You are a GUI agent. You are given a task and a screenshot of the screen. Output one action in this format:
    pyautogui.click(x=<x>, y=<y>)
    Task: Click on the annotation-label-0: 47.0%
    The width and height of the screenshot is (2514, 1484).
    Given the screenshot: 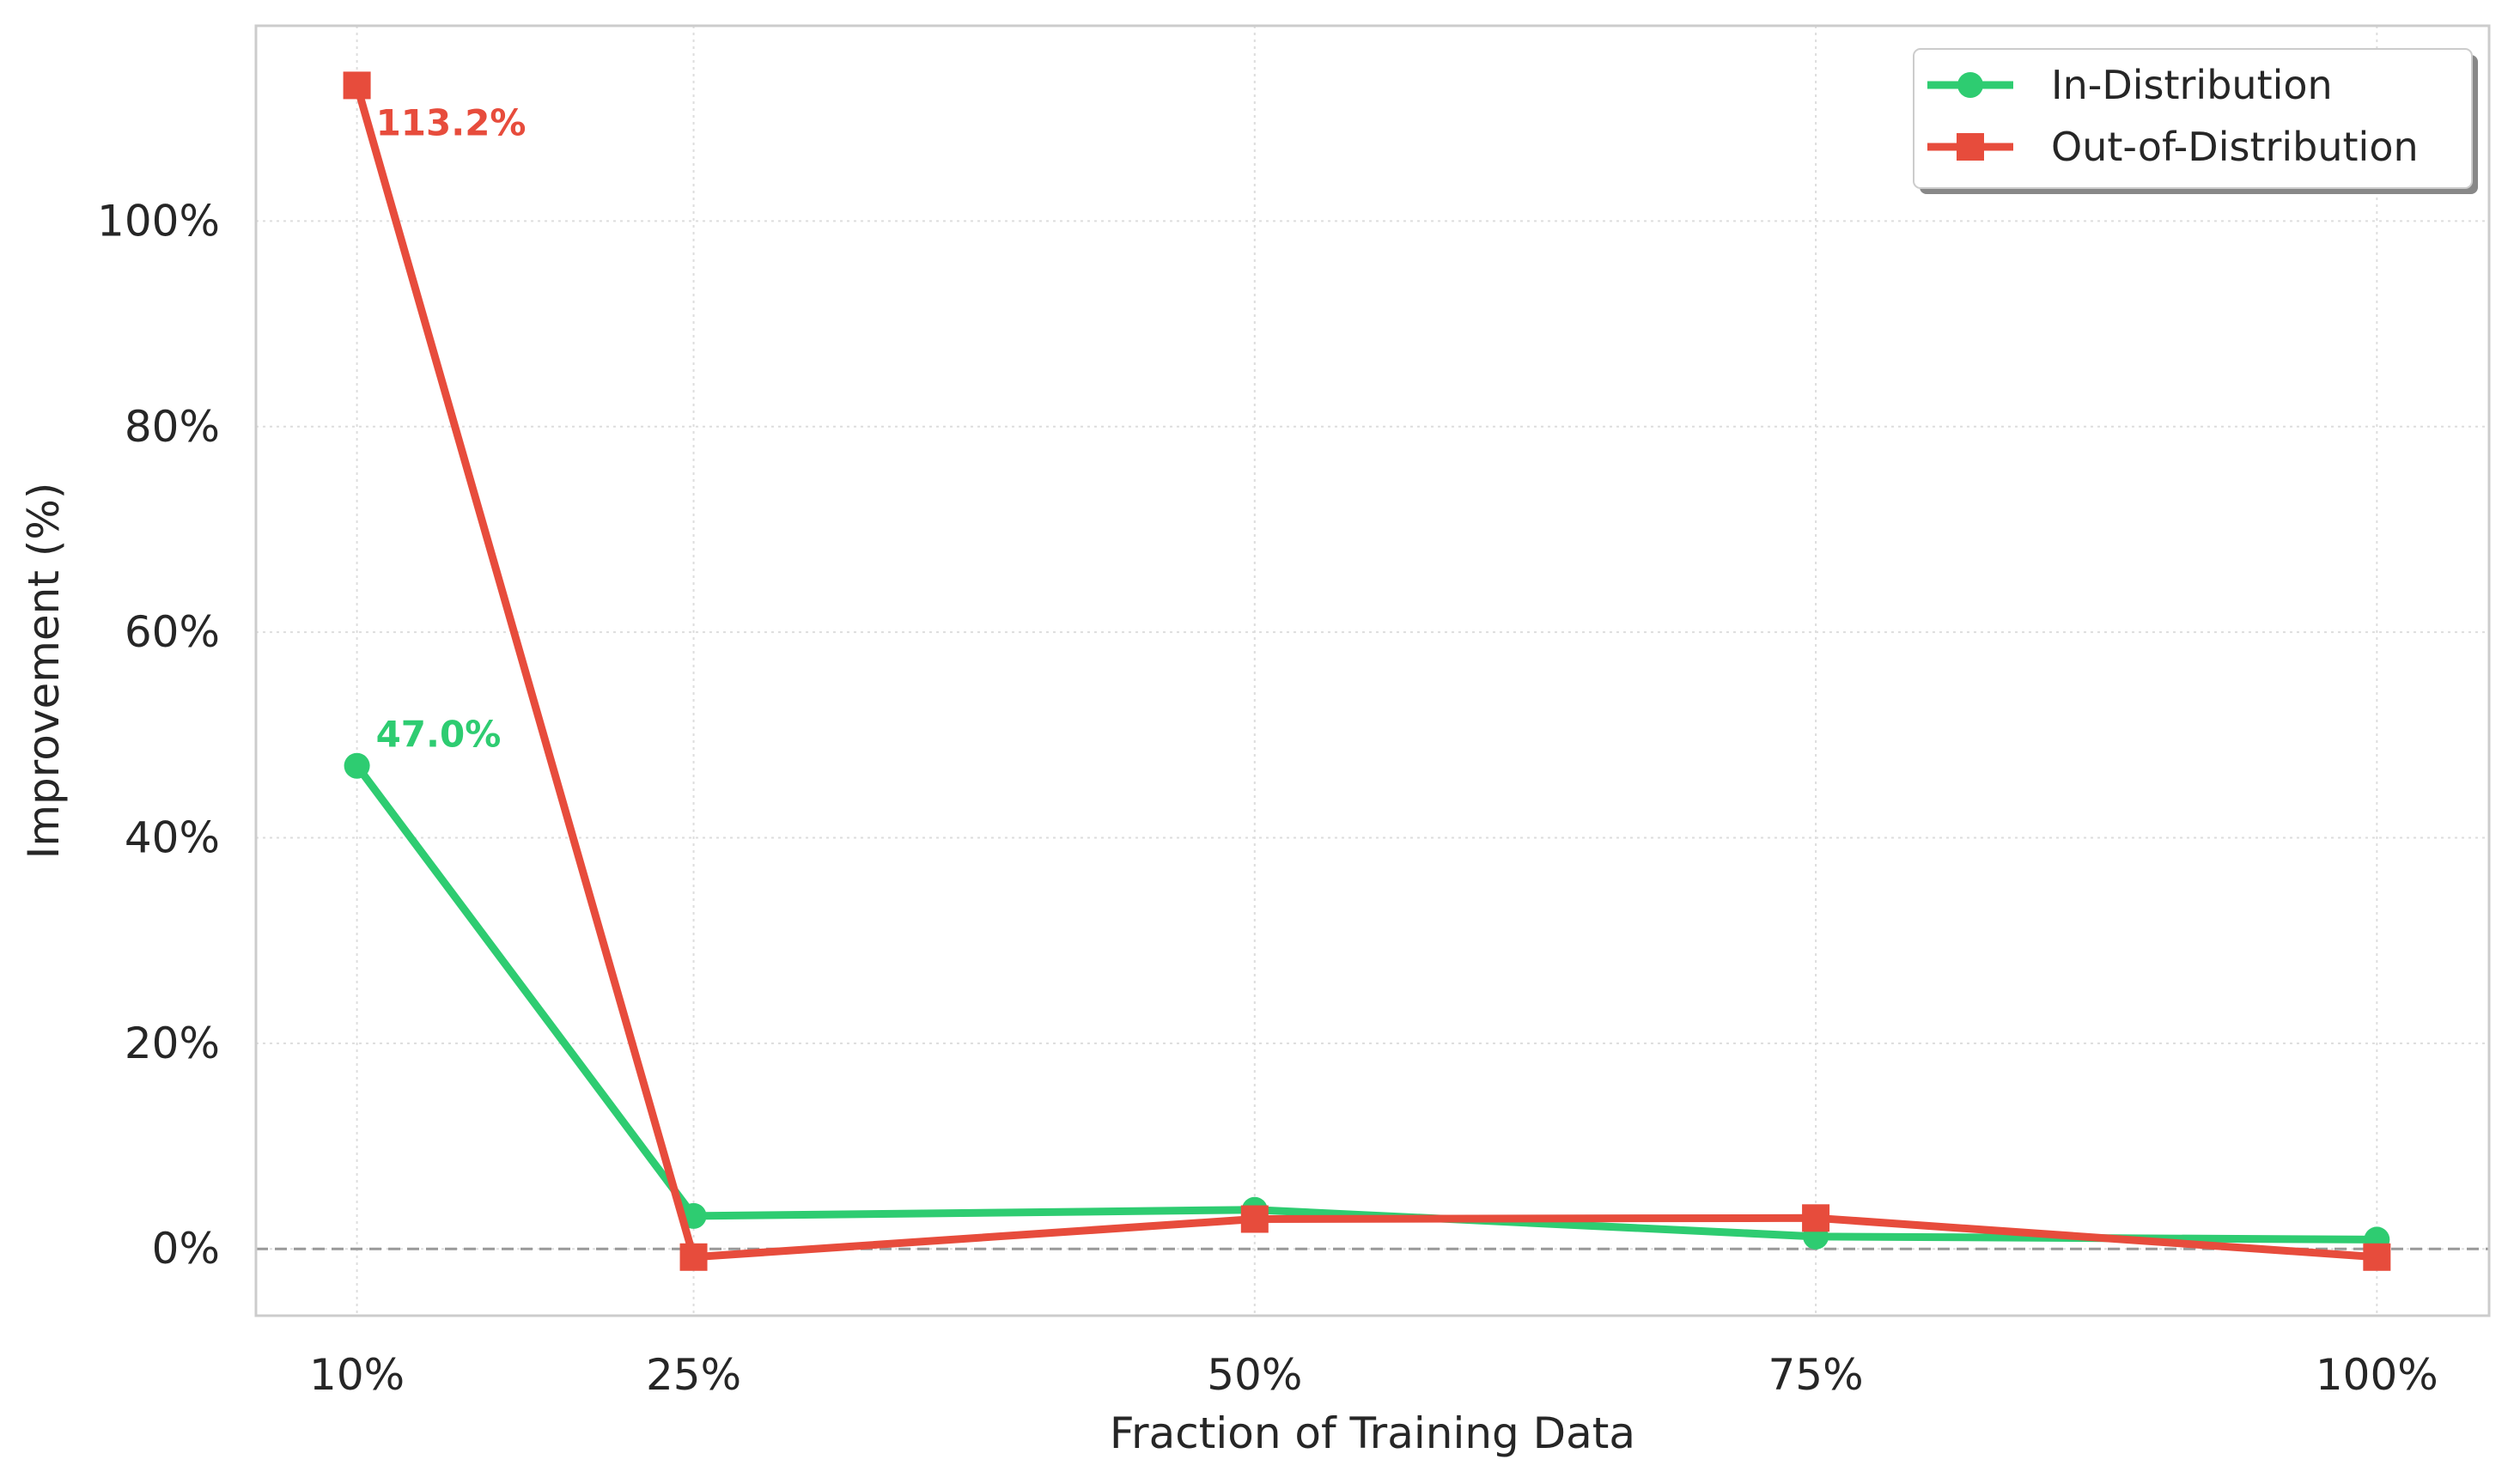 What is the action you would take?
    pyautogui.click(x=439, y=735)
    